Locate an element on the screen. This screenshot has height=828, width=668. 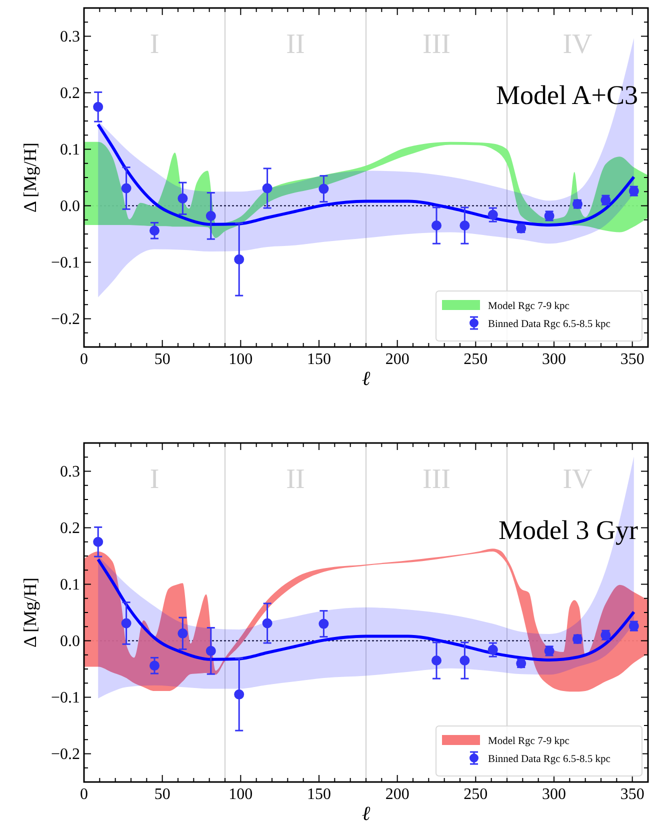
text: Model A+C3 is located at coordinates (567, 95).